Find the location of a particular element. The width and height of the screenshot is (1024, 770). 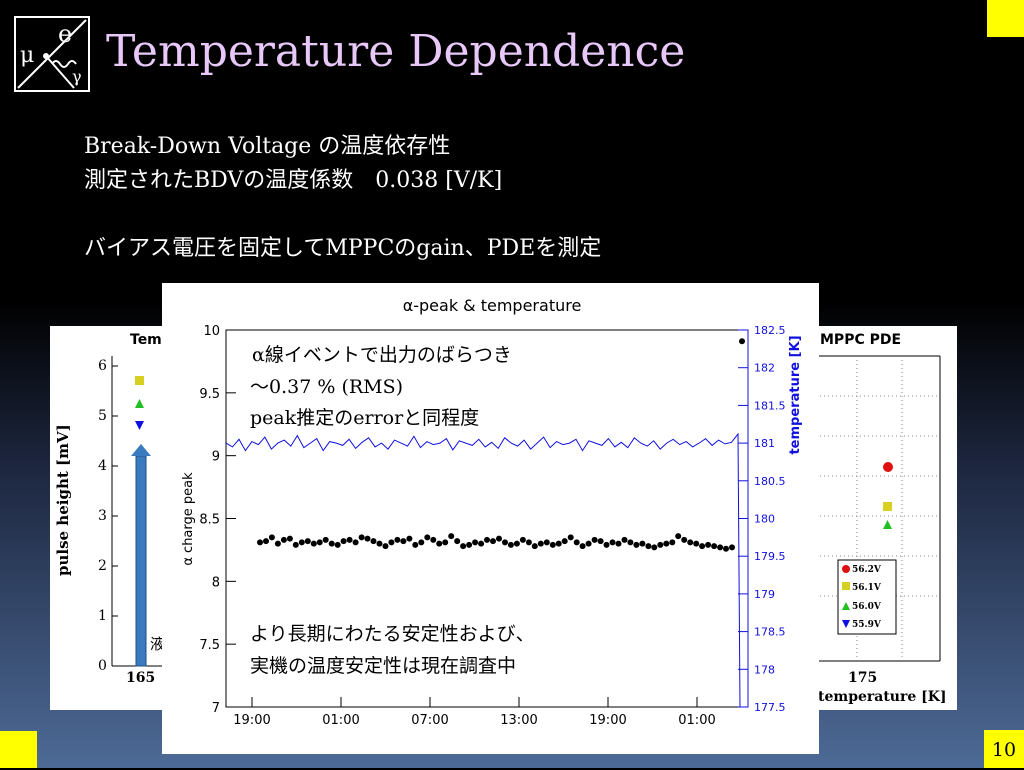

left-ytick: 1 is located at coordinates (102, 616).